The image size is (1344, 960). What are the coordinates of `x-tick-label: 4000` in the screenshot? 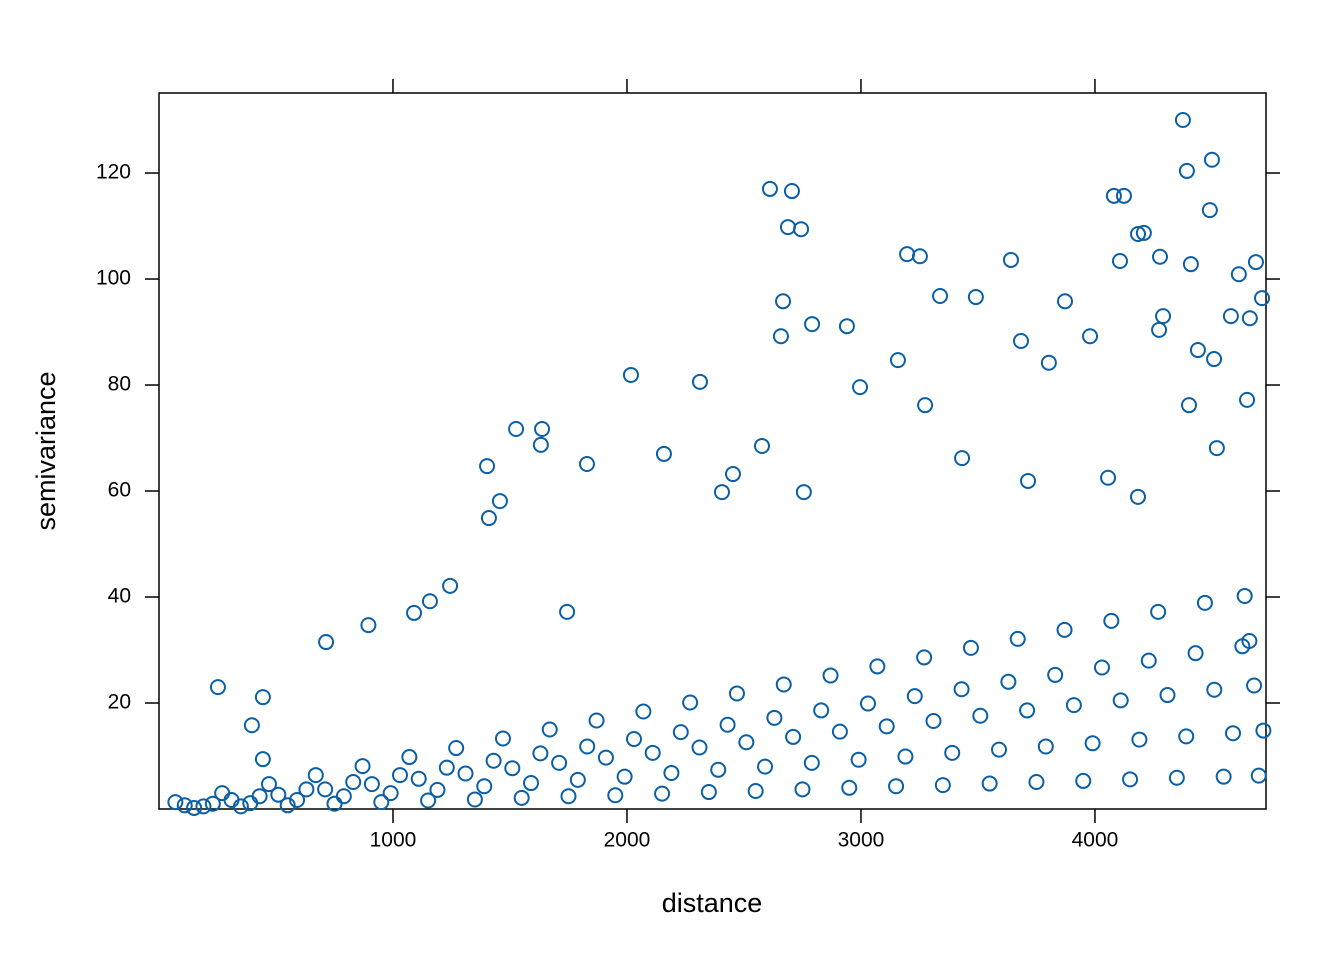 It's located at (1095, 840).